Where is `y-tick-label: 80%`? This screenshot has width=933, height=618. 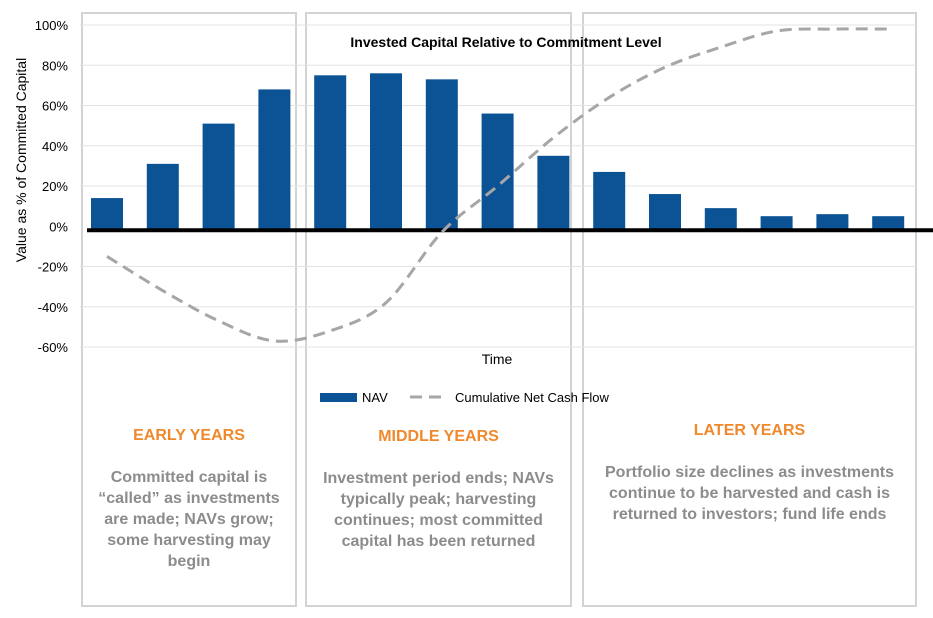 y-tick-label: 80% is located at coordinates (55, 65).